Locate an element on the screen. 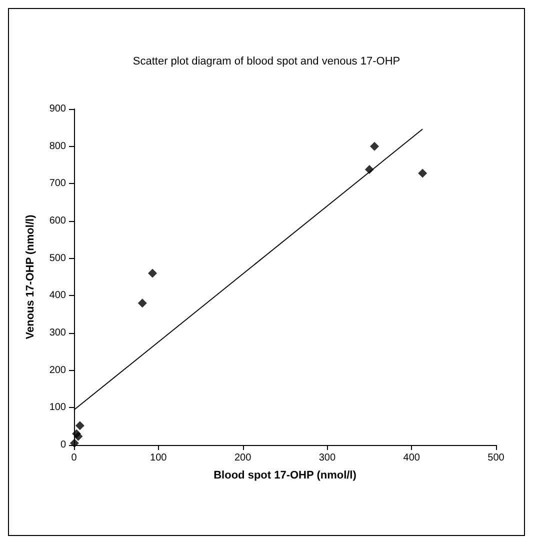 The width and height of the screenshot is (533, 544). x-tick-label: 0 is located at coordinates (74, 458).